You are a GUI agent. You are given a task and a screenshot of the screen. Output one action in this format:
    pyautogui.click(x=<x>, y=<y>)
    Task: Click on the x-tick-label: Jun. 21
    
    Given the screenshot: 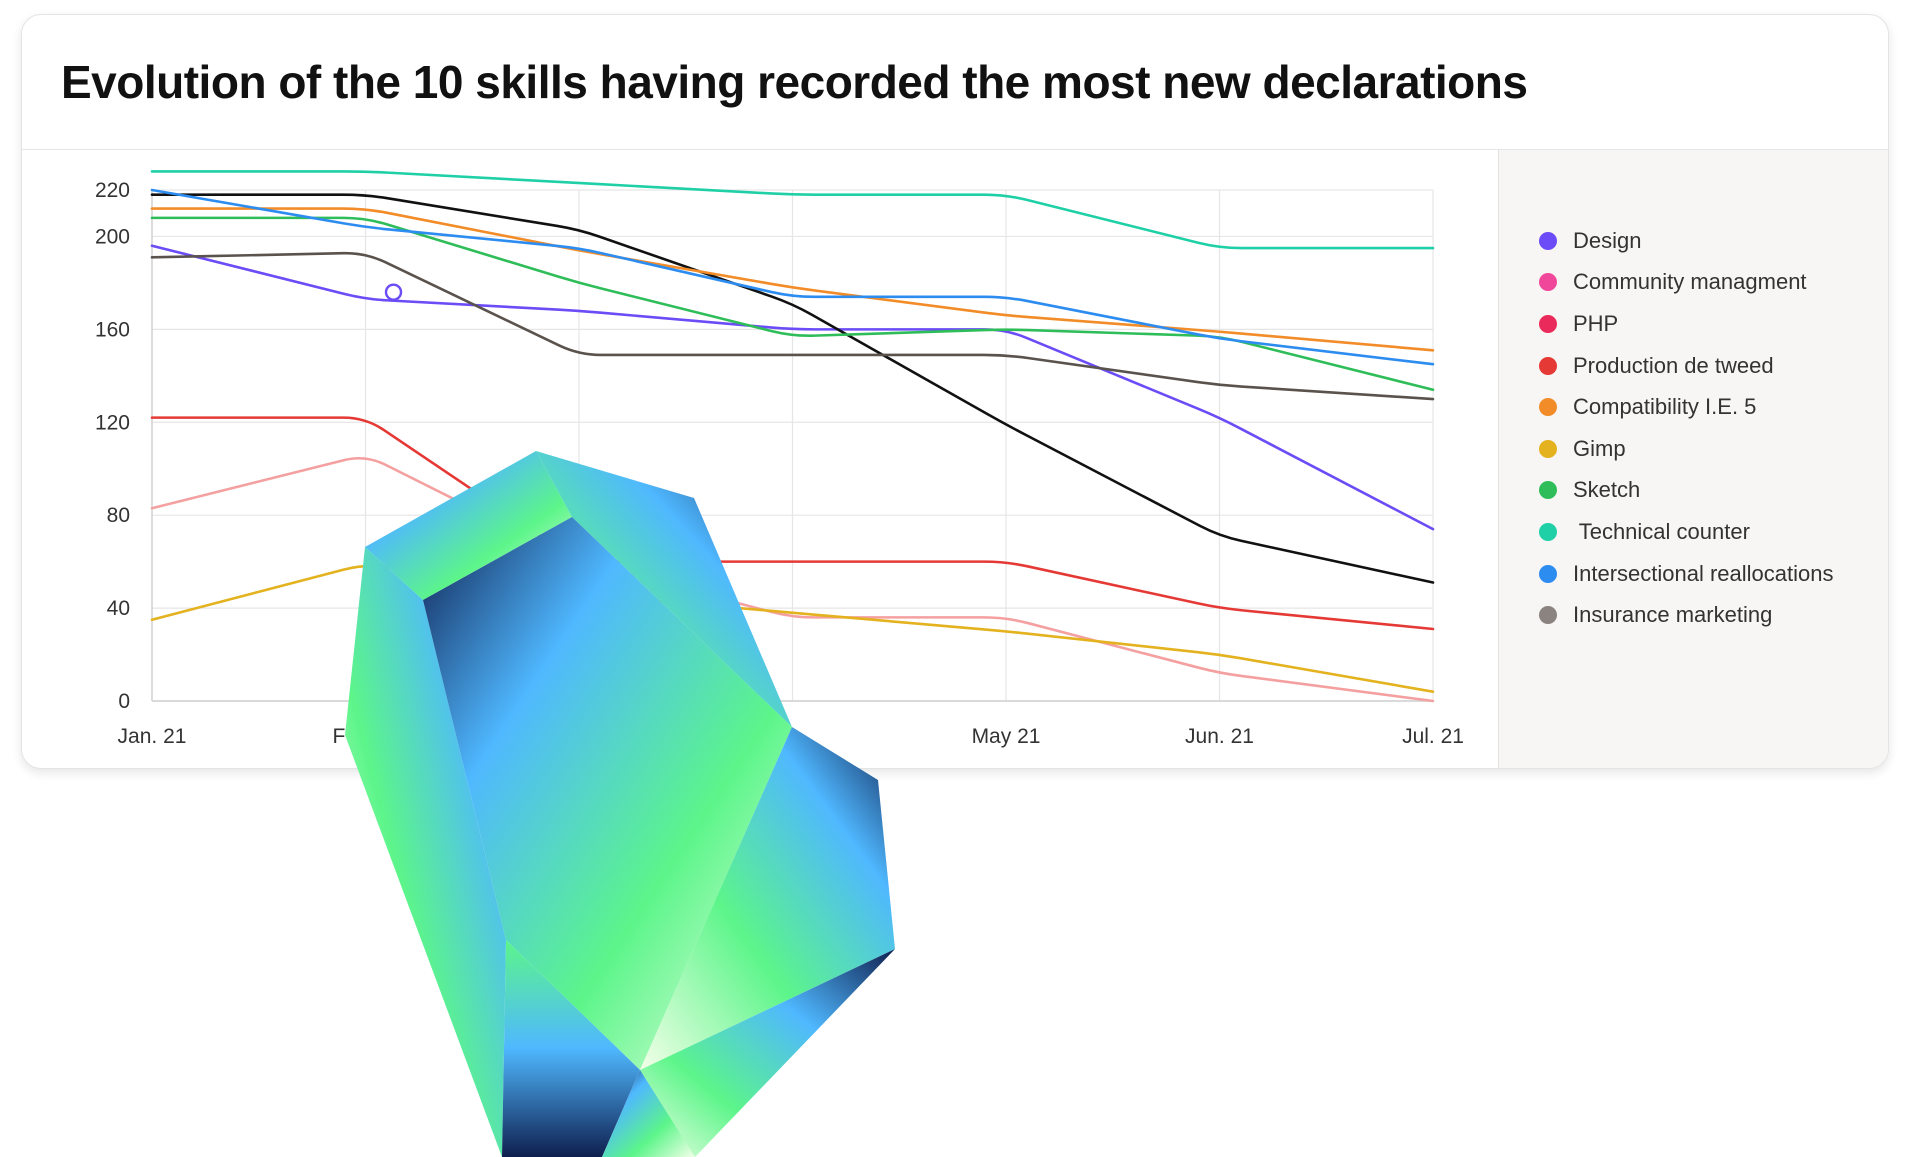 What is the action you would take?
    pyautogui.click(x=1219, y=736)
    